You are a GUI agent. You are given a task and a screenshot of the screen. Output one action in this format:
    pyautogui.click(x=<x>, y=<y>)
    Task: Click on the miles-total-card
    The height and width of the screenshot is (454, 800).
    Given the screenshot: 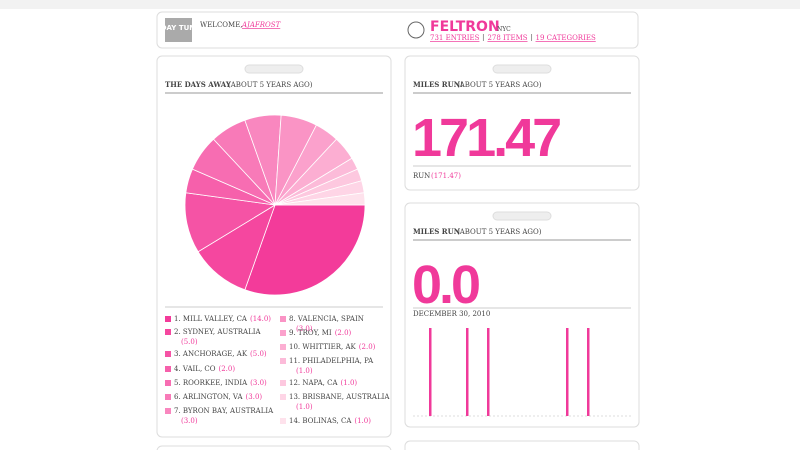 What is the action you would take?
    pyautogui.click(x=522, y=123)
    